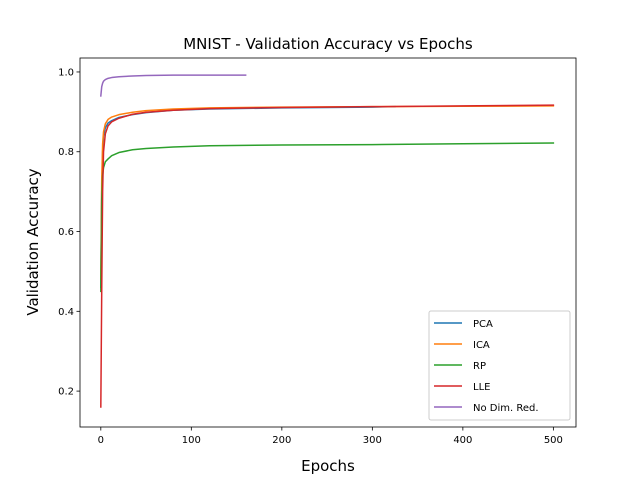  Describe the element at coordinates (481, 387) in the screenshot. I see `legend-label-lle: LLE` at that location.